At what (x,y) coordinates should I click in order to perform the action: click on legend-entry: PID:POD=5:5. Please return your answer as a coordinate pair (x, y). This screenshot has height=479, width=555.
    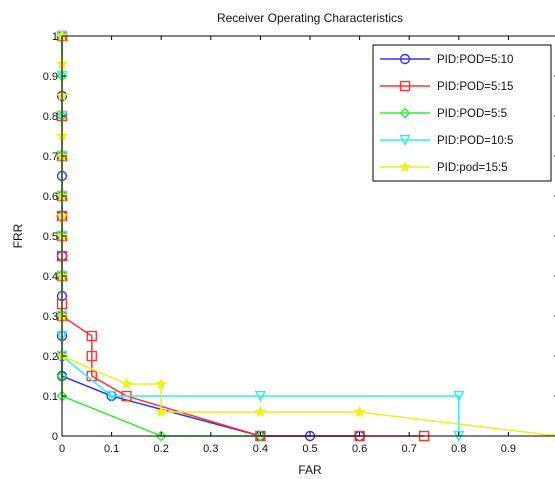
    Looking at the image, I should click on (443, 113).